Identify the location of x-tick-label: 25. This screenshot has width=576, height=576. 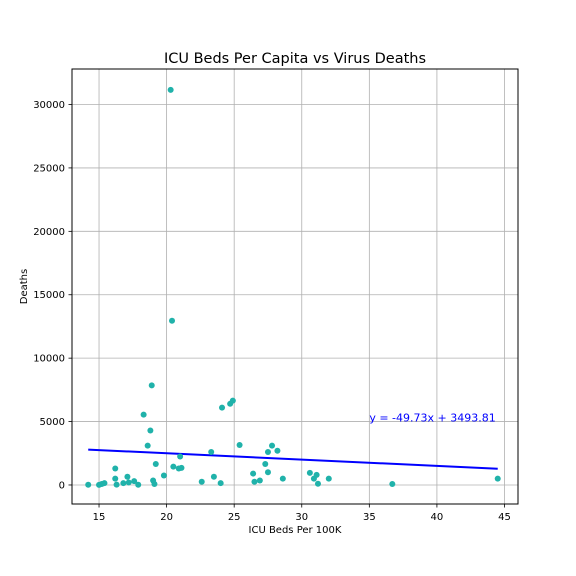
(234, 517).